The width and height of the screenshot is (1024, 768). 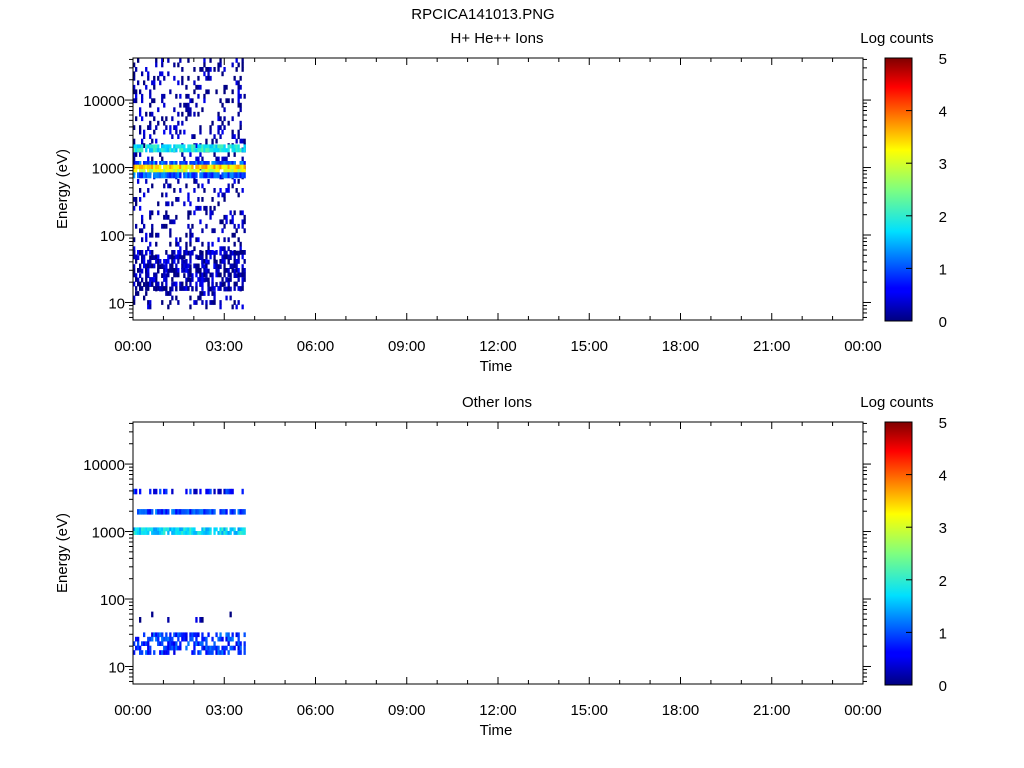 I want to click on x-tick-label: 06:00, so click(x=316, y=710).